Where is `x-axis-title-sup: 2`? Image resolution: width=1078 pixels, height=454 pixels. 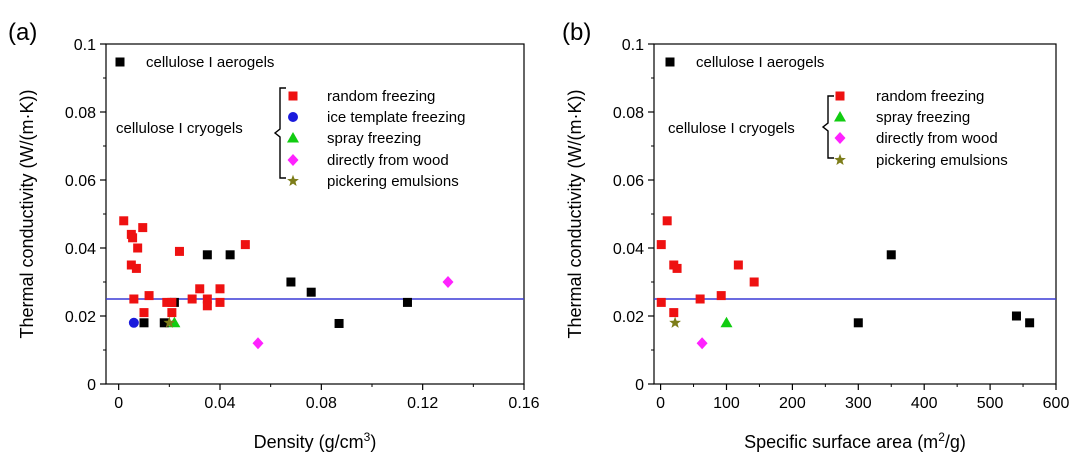
x-axis-title-sup: 2 is located at coordinates (941, 437).